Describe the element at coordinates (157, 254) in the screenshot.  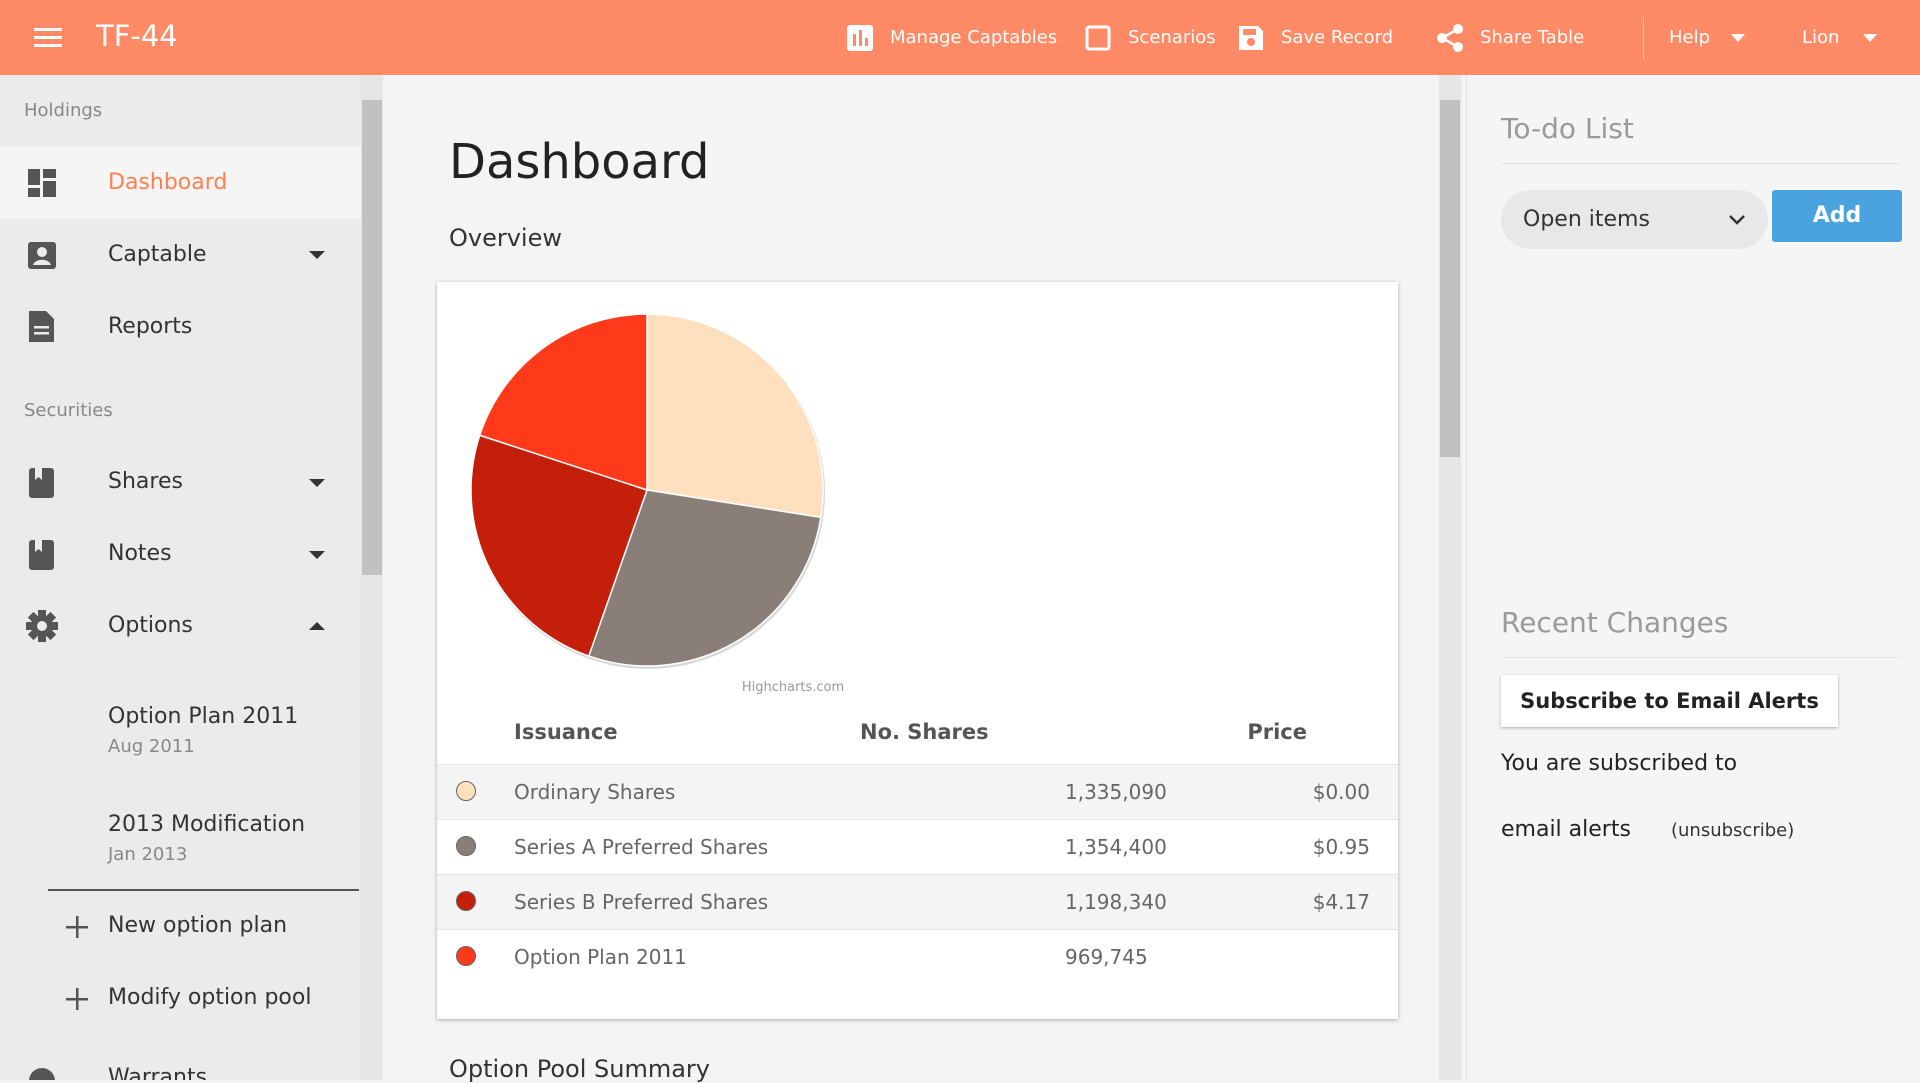
I see `nav-item: Captable` at that location.